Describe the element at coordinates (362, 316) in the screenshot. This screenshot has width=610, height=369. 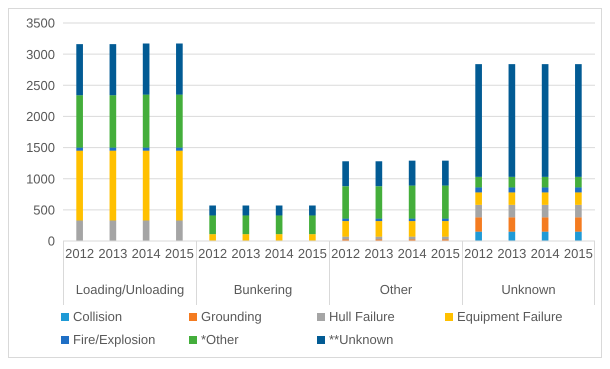
I see `legend-label: Hull Failure` at that location.